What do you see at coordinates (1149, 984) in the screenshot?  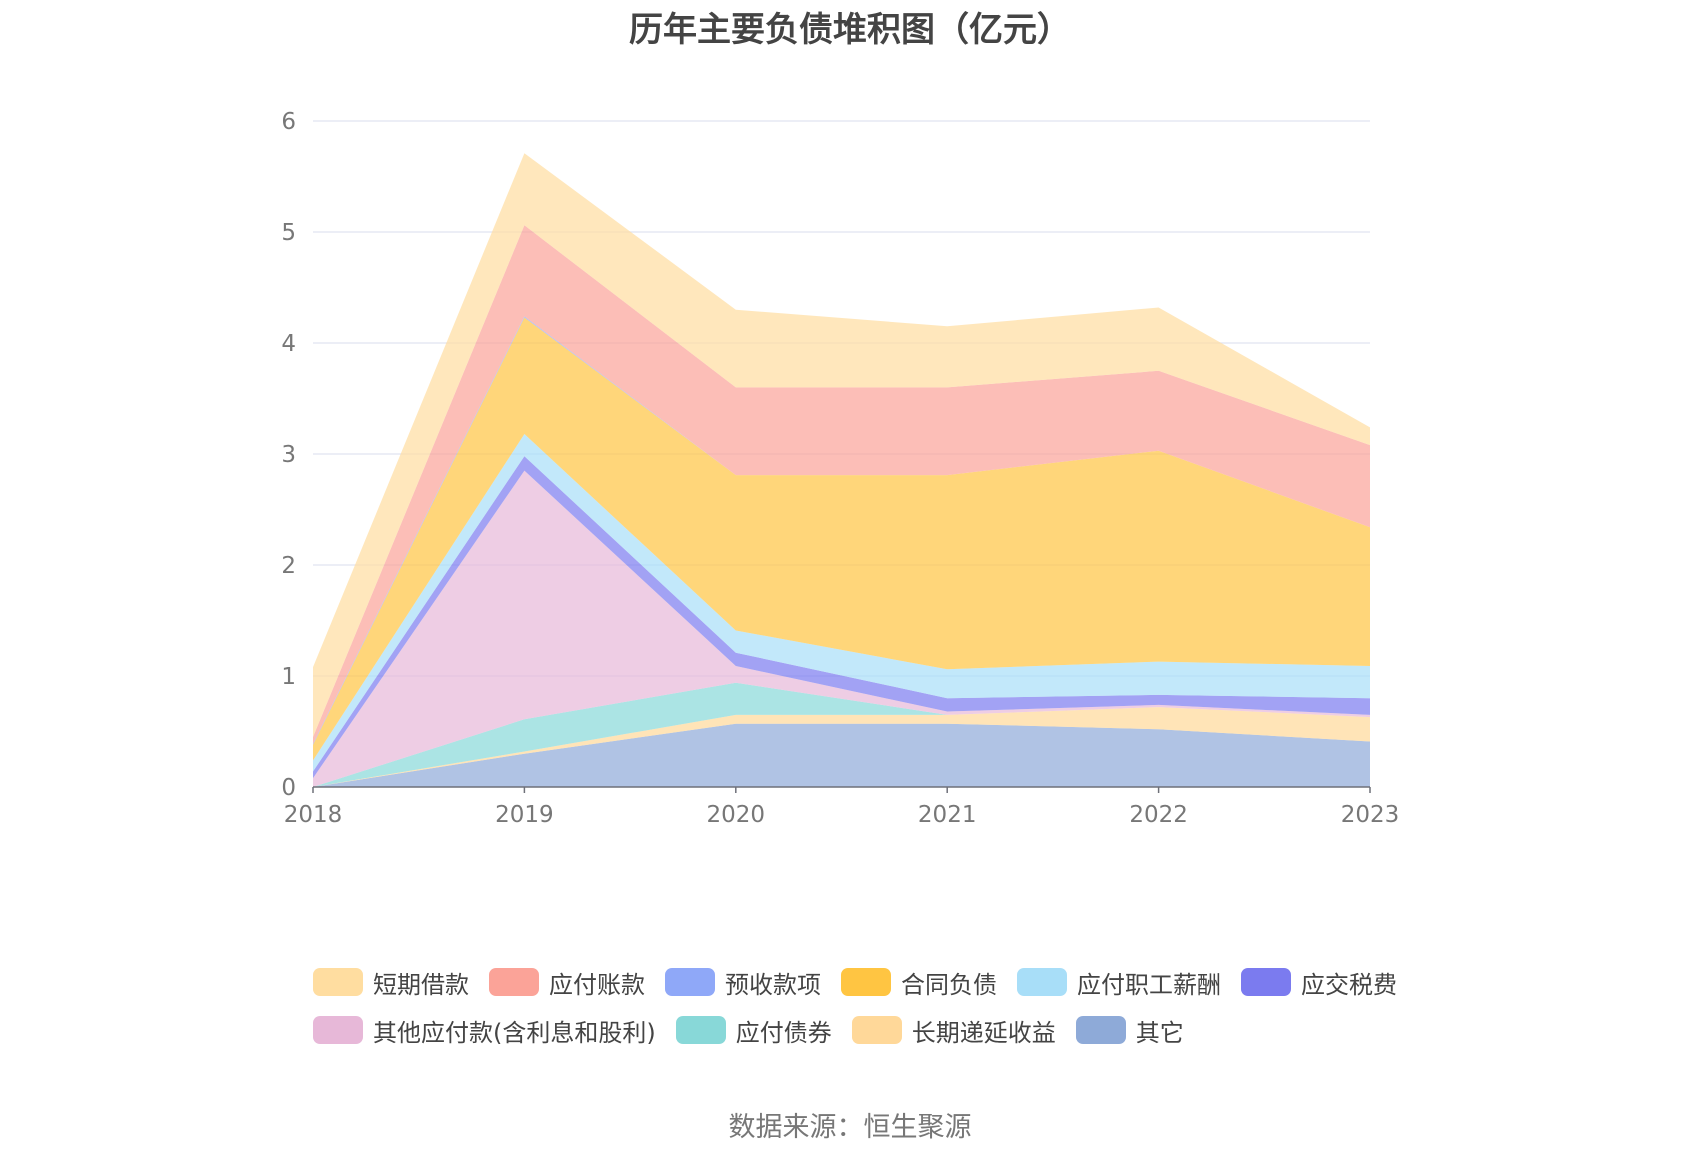 I see `legend-label: 应付职工薪酬` at bounding box center [1149, 984].